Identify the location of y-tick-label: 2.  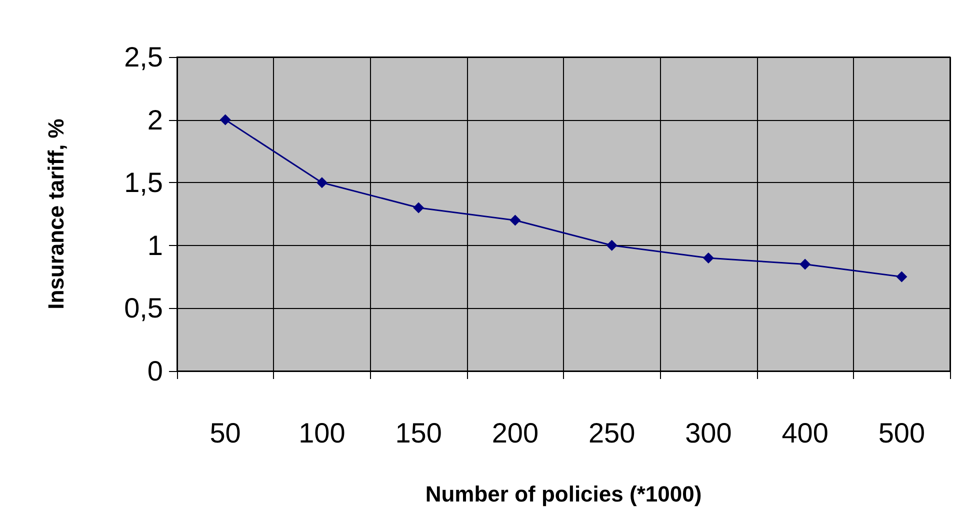
(155, 120).